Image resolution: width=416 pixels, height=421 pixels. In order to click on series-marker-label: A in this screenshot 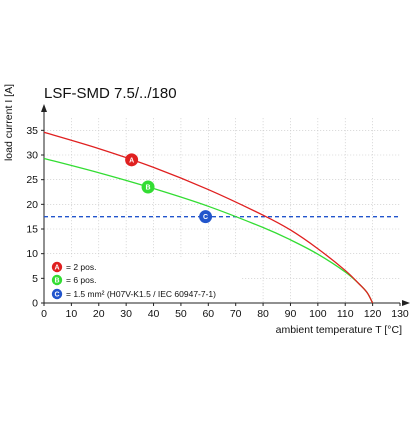, I will do `click(131, 160)`.